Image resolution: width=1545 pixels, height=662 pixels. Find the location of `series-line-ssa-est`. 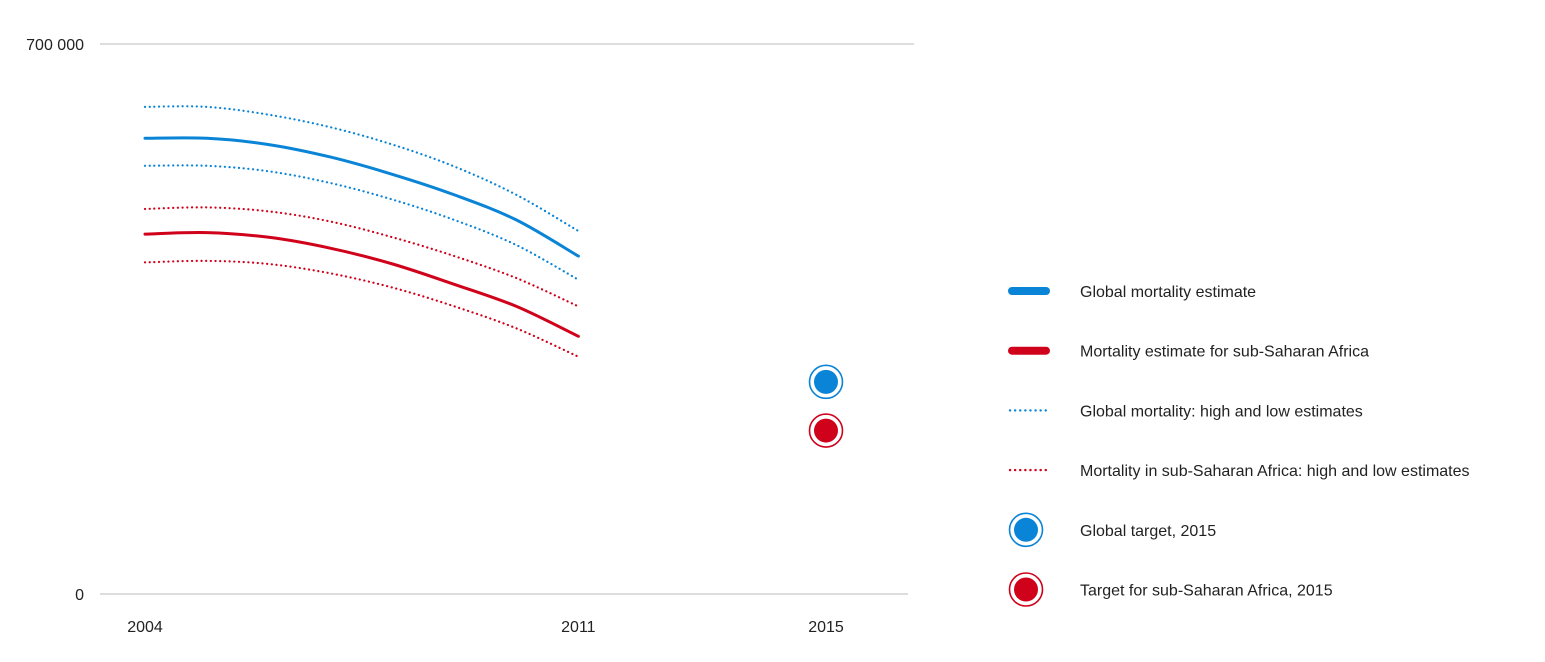

series-line-ssa-est is located at coordinates (361, 284).